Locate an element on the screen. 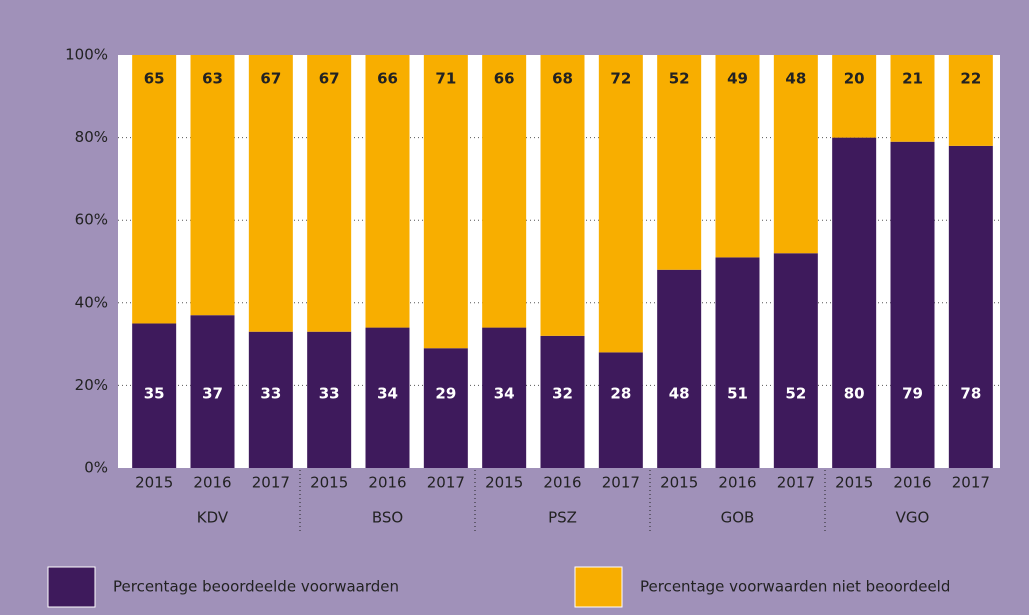 Image resolution: width=1029 pixels, height=615 pixels. group-label: GOB is located at coordinates (738, 518).